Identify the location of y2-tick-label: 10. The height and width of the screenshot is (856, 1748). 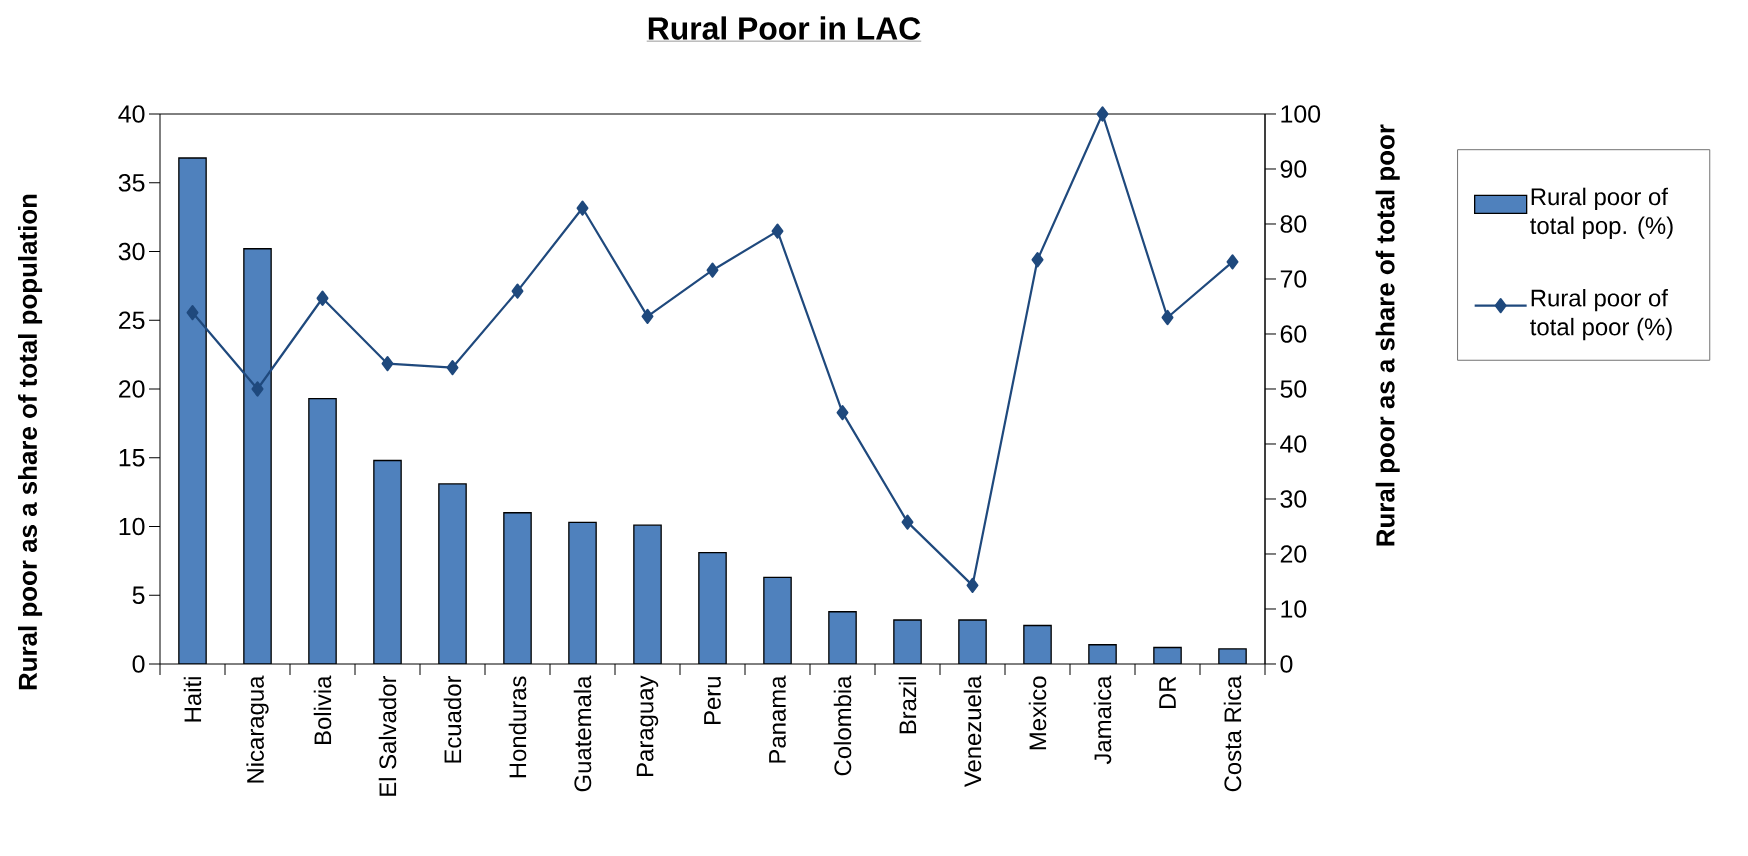
(1294, 609).